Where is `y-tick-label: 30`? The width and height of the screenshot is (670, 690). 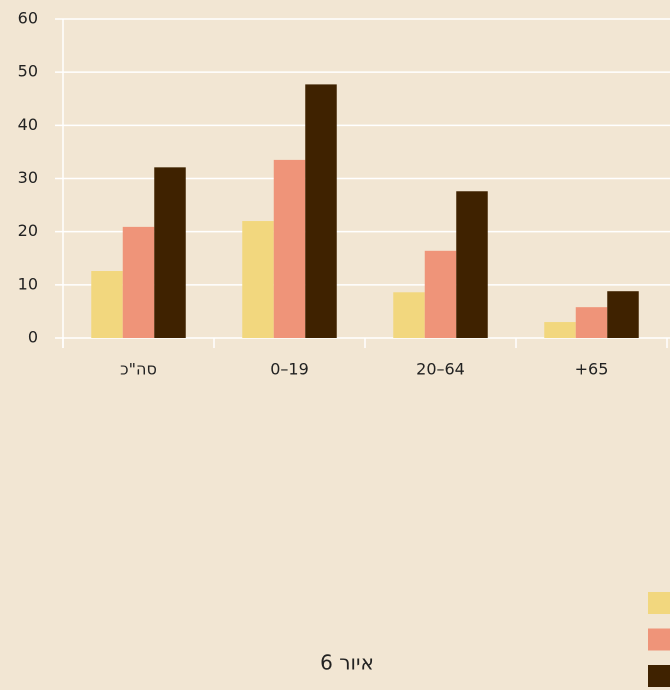
y-tick-label: 30 is located at coordinates (28, 177).